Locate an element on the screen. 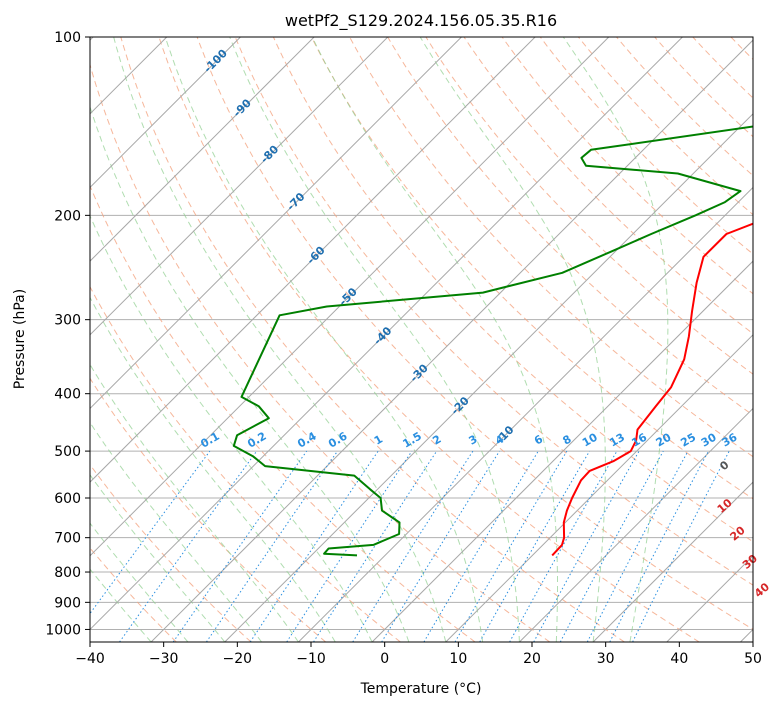 The height and width of the screenshot is (708, 775). y-tick-label: 400 is located at coordinates (67, 395).